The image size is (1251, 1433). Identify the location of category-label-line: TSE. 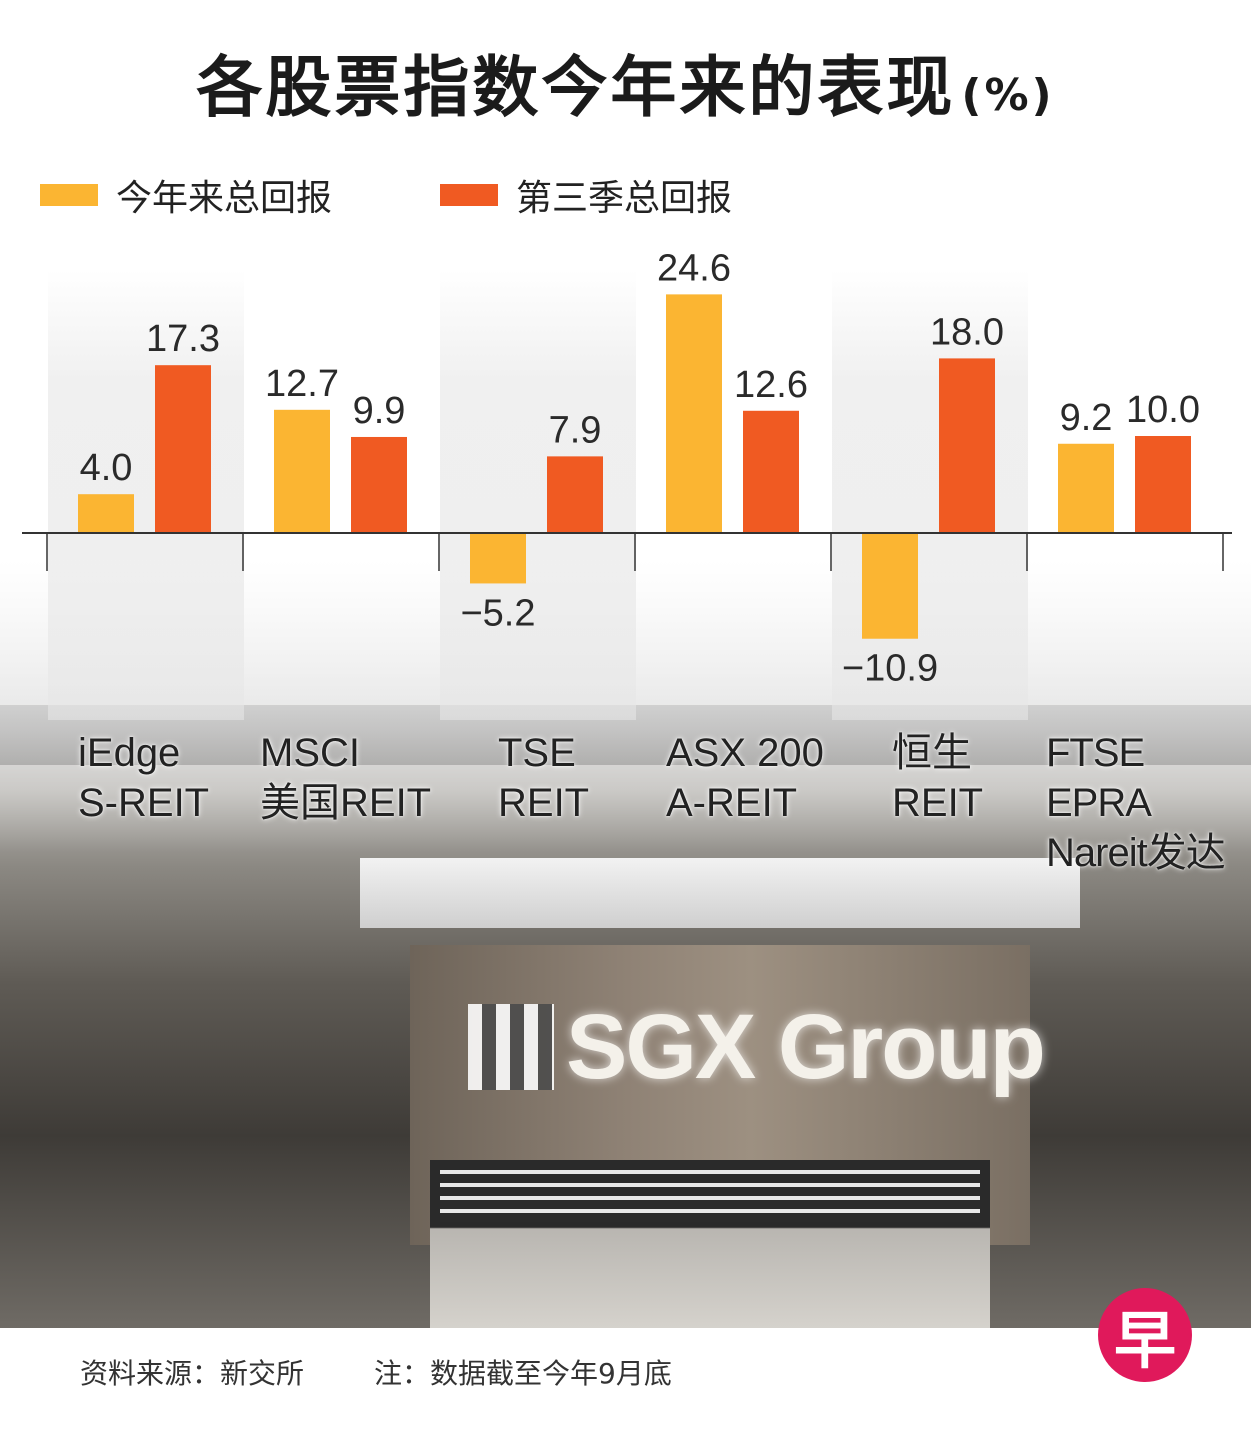
(537, 753).